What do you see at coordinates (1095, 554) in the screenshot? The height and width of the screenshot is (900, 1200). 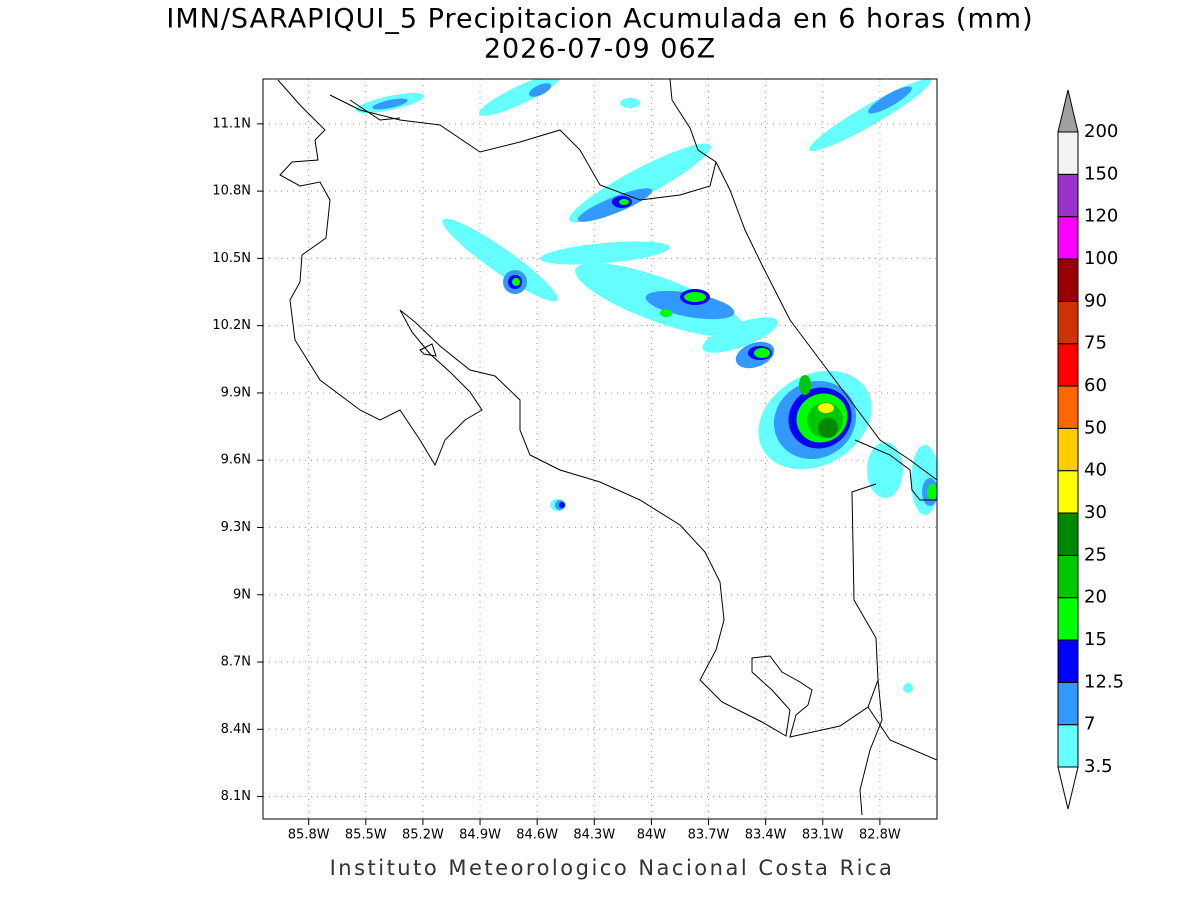 I see `colorbar-label: 25` at bounding box center [1095, 554].